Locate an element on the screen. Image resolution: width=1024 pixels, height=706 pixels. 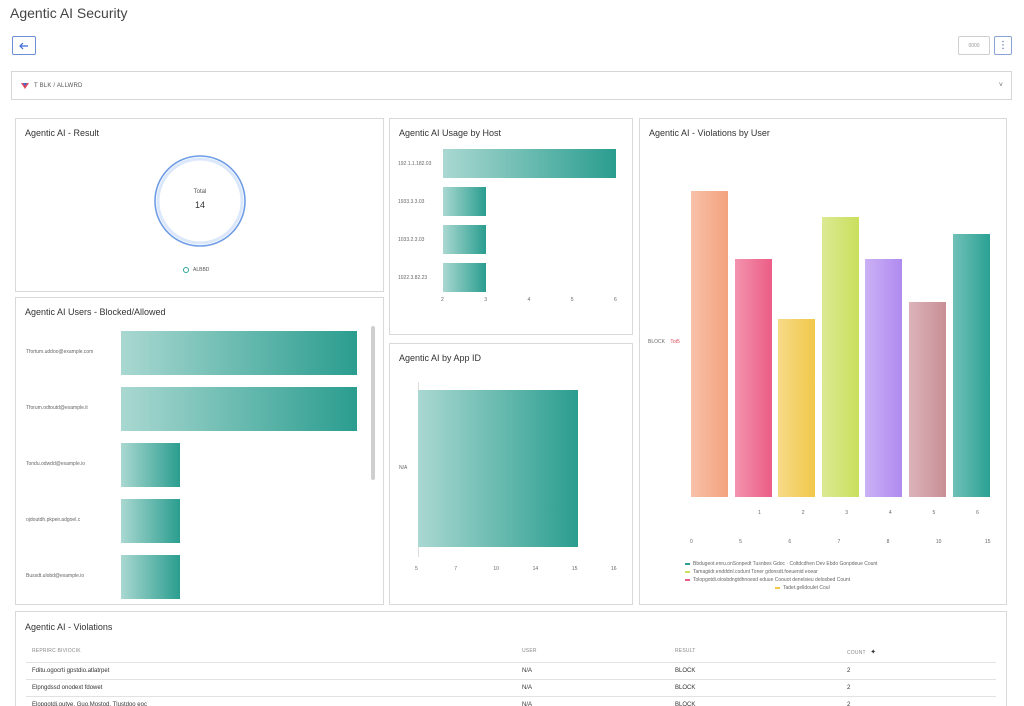
app-category-label: N/A is located at coordinates (403, 468).